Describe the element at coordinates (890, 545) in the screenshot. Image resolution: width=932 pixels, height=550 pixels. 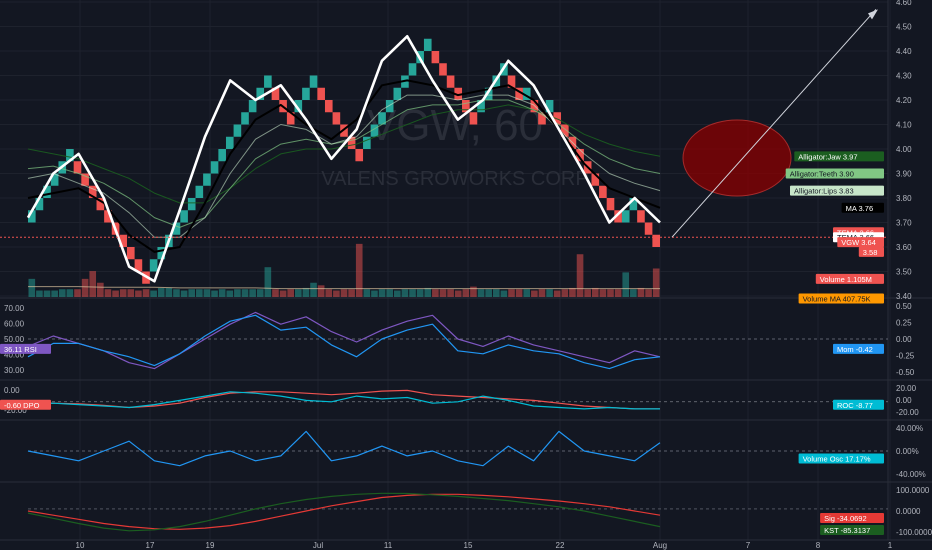
I see `time-tick-label: 1` at that location.